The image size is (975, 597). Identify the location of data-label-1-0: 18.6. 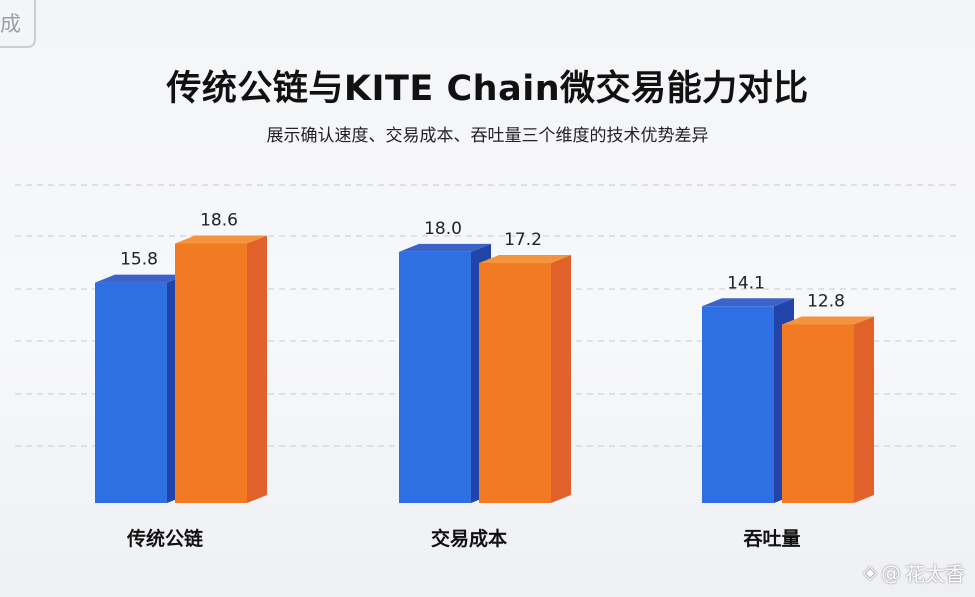
(219, 221).